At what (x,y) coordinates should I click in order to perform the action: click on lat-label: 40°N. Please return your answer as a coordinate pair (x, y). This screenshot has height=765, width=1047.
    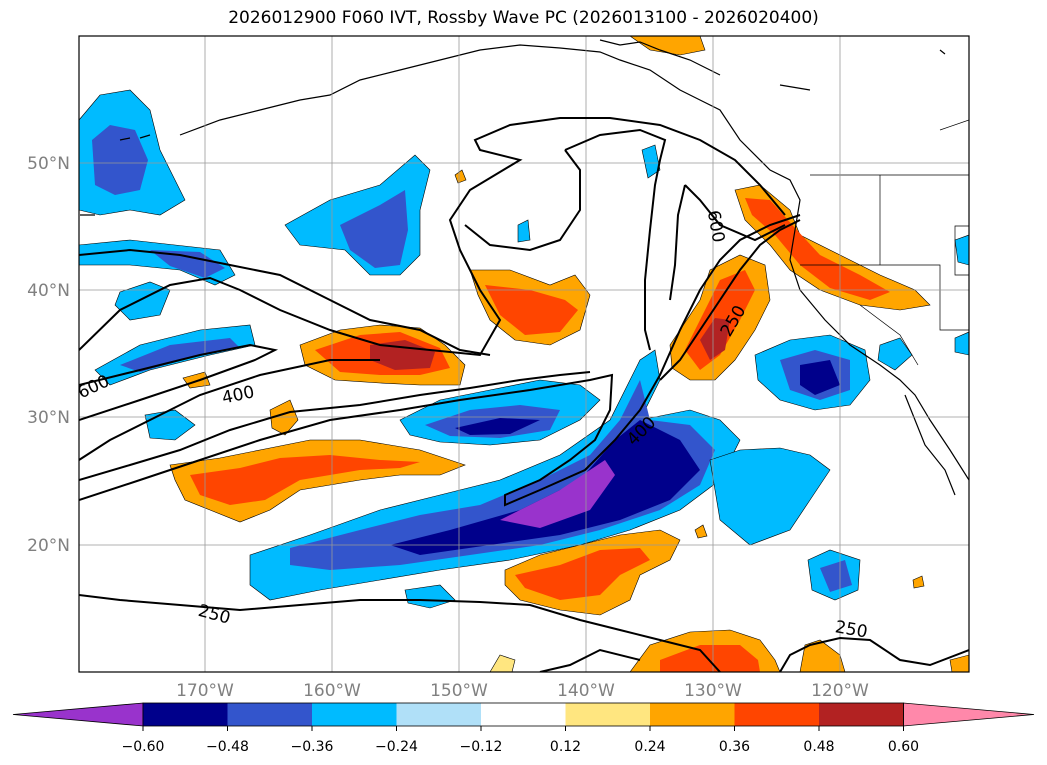
    Looking at the image, I should click on (48, 291).